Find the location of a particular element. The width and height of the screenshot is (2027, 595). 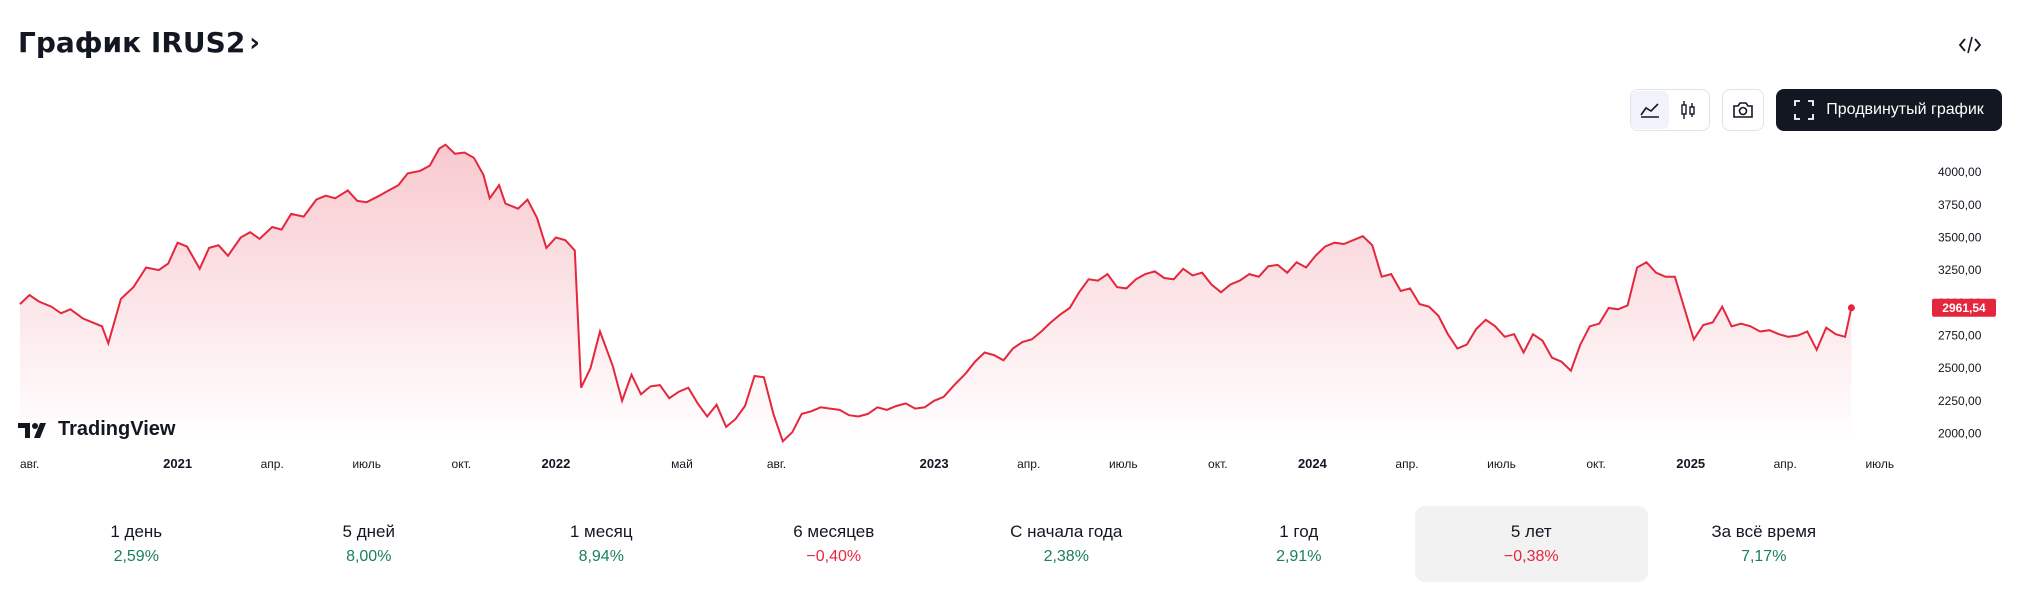

code-icon is located at coordinates (1970, 45).